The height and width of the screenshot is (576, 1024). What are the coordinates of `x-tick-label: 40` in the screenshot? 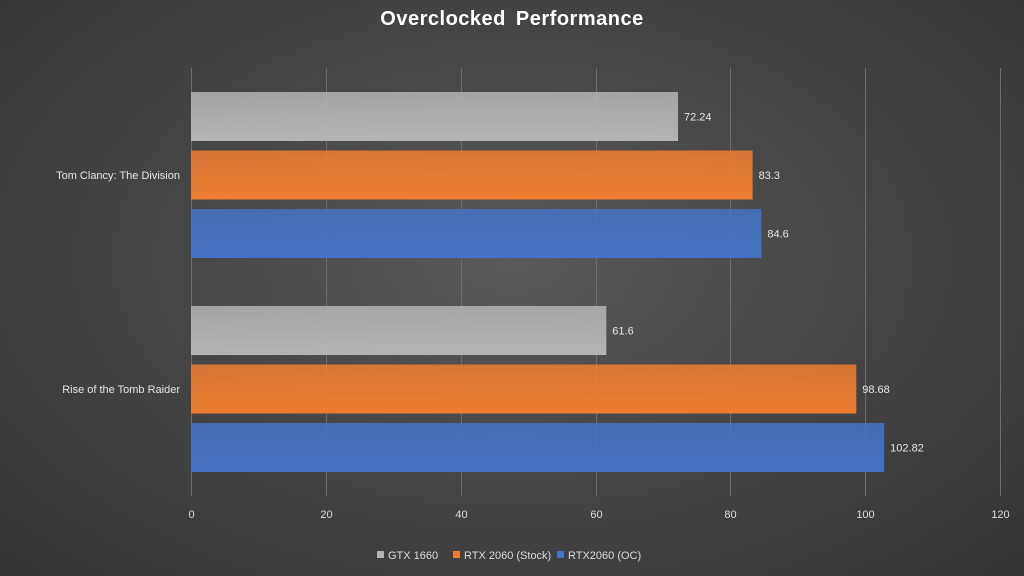 It's located at (461, 515).